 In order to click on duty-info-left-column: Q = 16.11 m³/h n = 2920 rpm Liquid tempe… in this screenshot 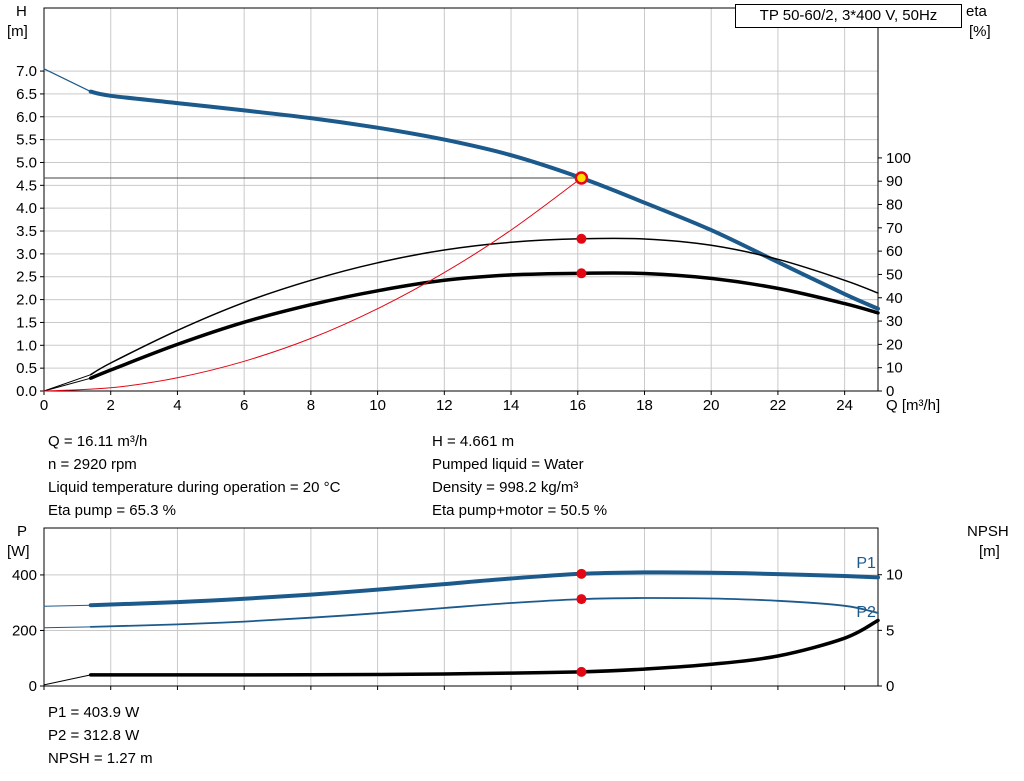, I will do `click(194, 476)`.